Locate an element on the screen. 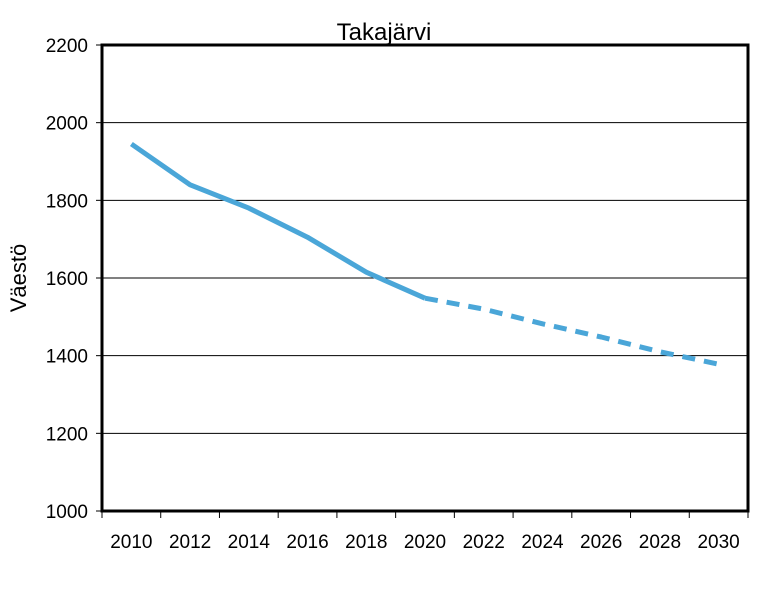 The width and height of the screenshot is (767, 611). x-tick-label: 2018 is located at coordinates (366, 542).